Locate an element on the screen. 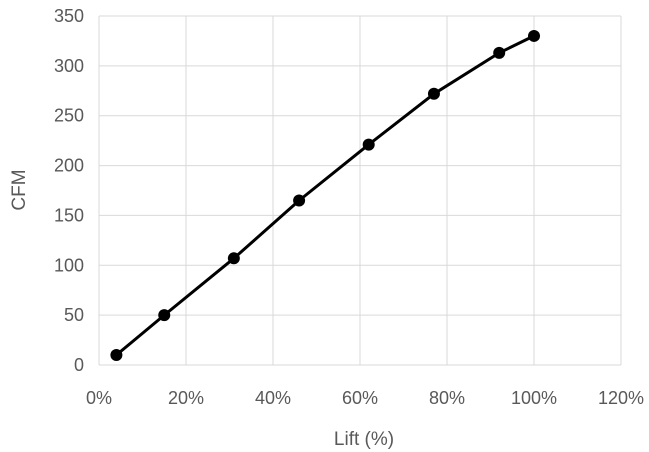 The image size is (649, 452). y-tick-label: 0 is located at coordinates (79, 365).